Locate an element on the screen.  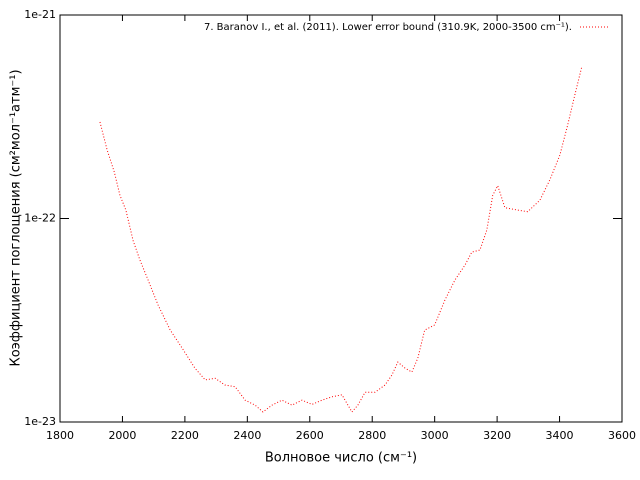
x-axis-label: Волновое число (см⁻¹) is located at coordinates (341, 458).